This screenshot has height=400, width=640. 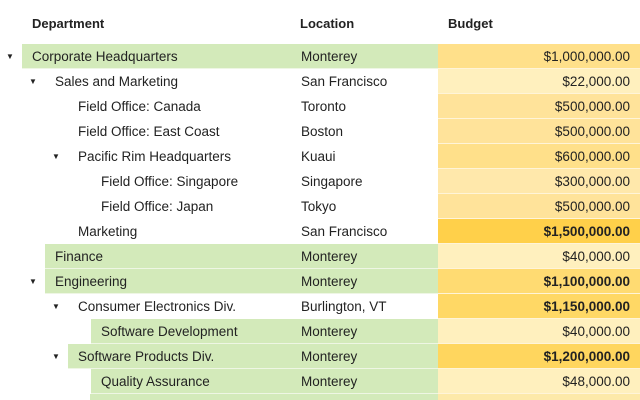 What do you see at coordinates (191, 381) in the screenshot?
I see `department-cell: Quality Assurance` at bounding box center [191, 381].